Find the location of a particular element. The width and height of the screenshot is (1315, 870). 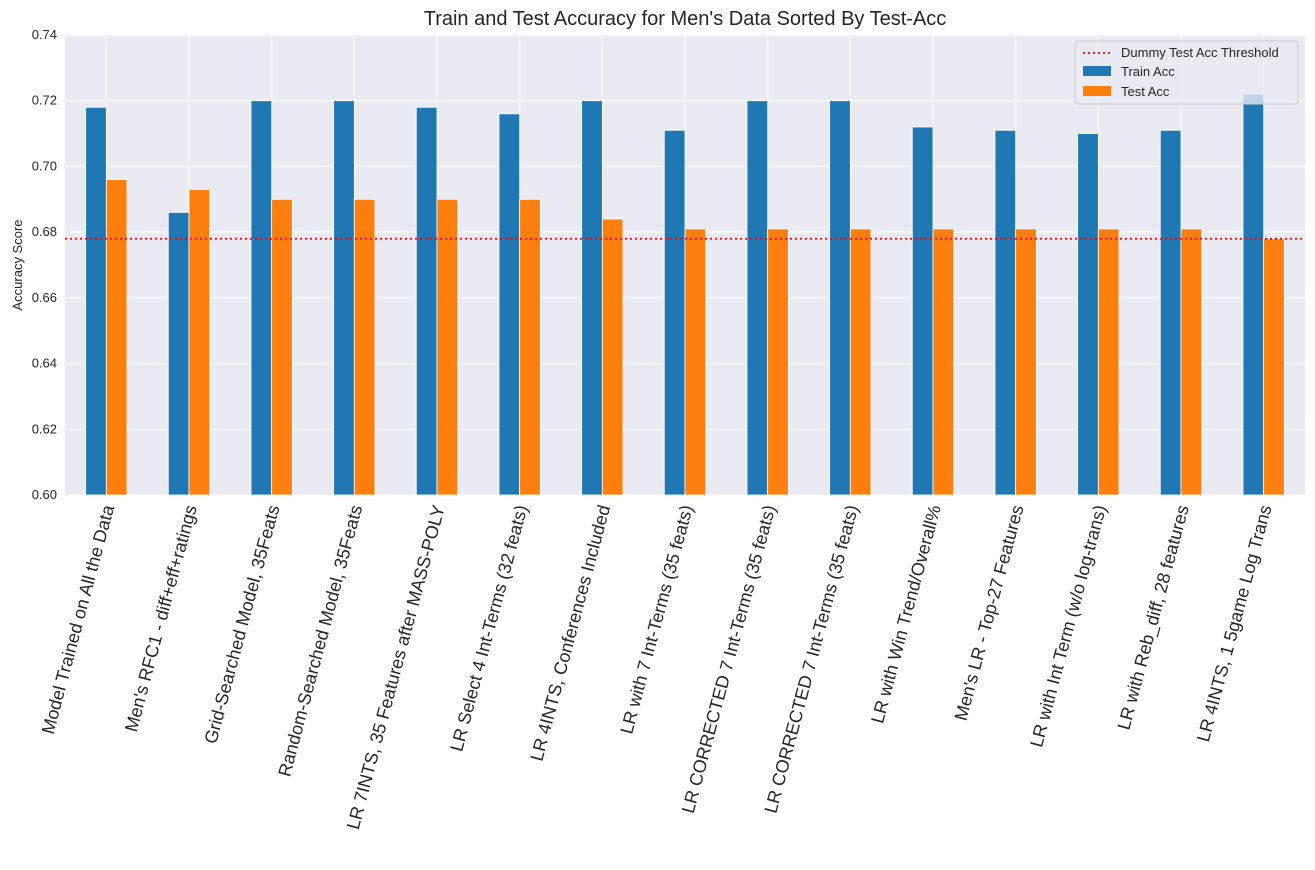

x-tick-label: LR 4INTS, 1 5game Log Trans is located at coordinates (1234, 623).